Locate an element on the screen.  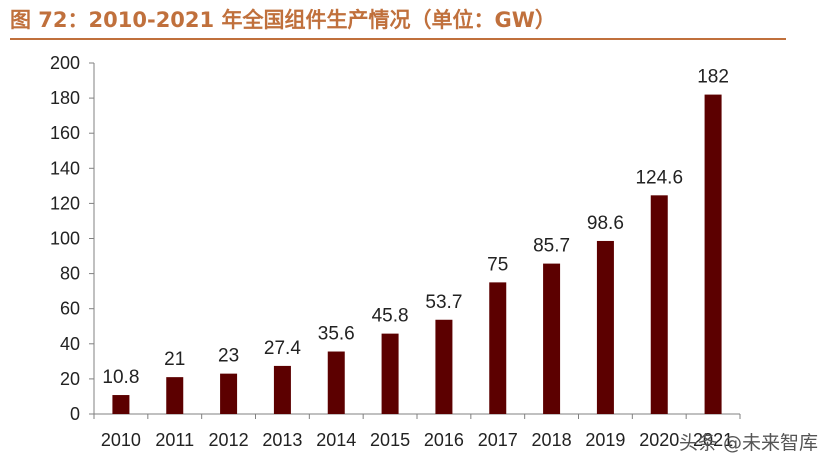
x-tick-label-2021: 2021 is located at coordinates (713, 440).